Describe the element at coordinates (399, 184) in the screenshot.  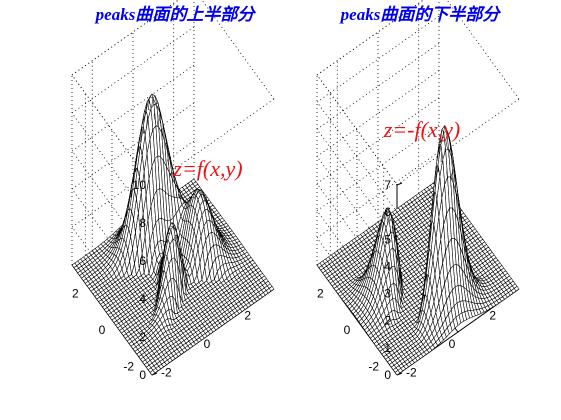
I see `z-tick` at that location.